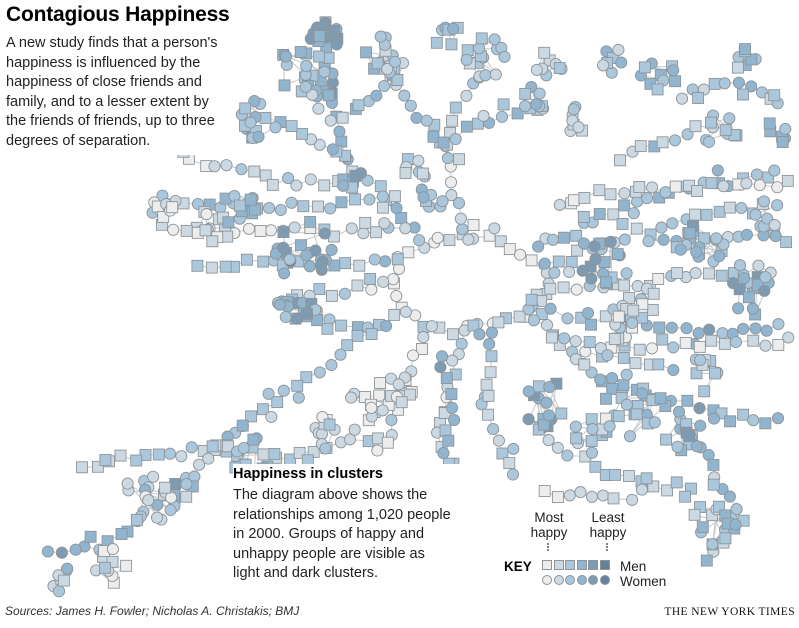 This screenshot has width=799, height=628. Describe the element at coordinates (549, 525) in the screenshot. I see `key-most-happy-label: Most happy` at that location.